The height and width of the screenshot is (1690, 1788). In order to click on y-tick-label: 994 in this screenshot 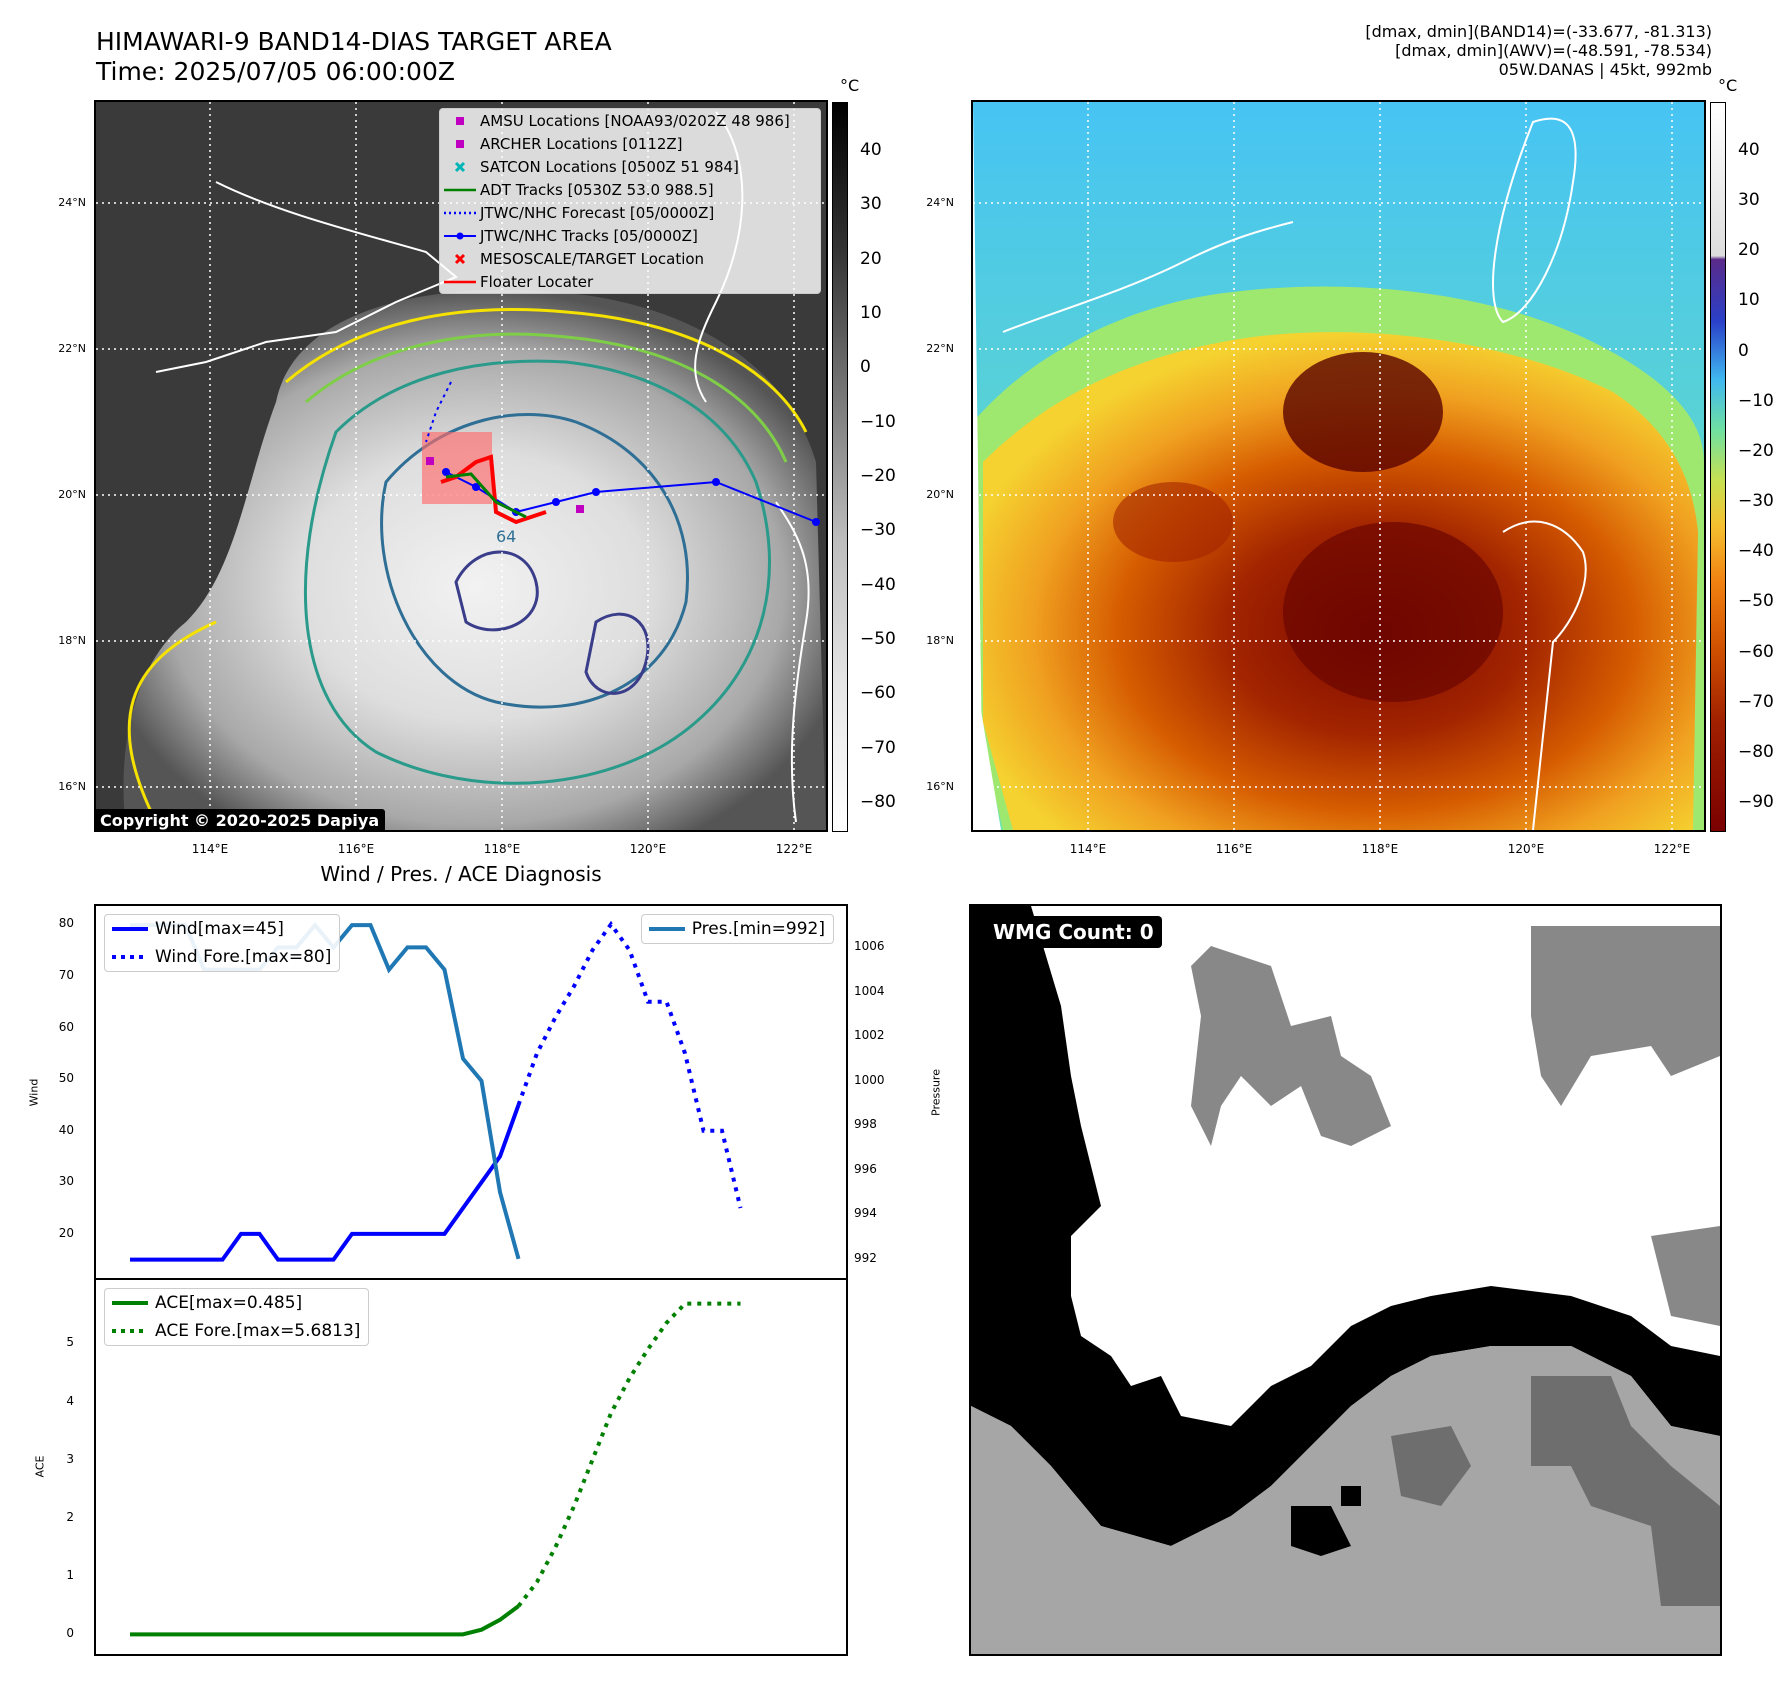, I will do `click(865, 1213)`.